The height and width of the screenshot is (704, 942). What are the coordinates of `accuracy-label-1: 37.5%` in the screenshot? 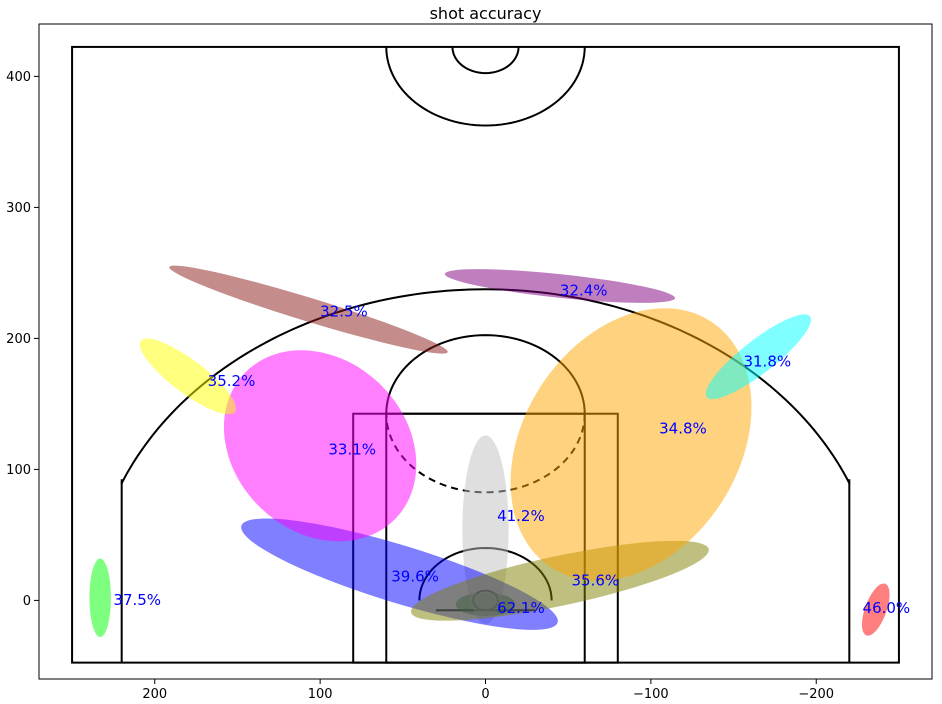 It's located at (137, 600).